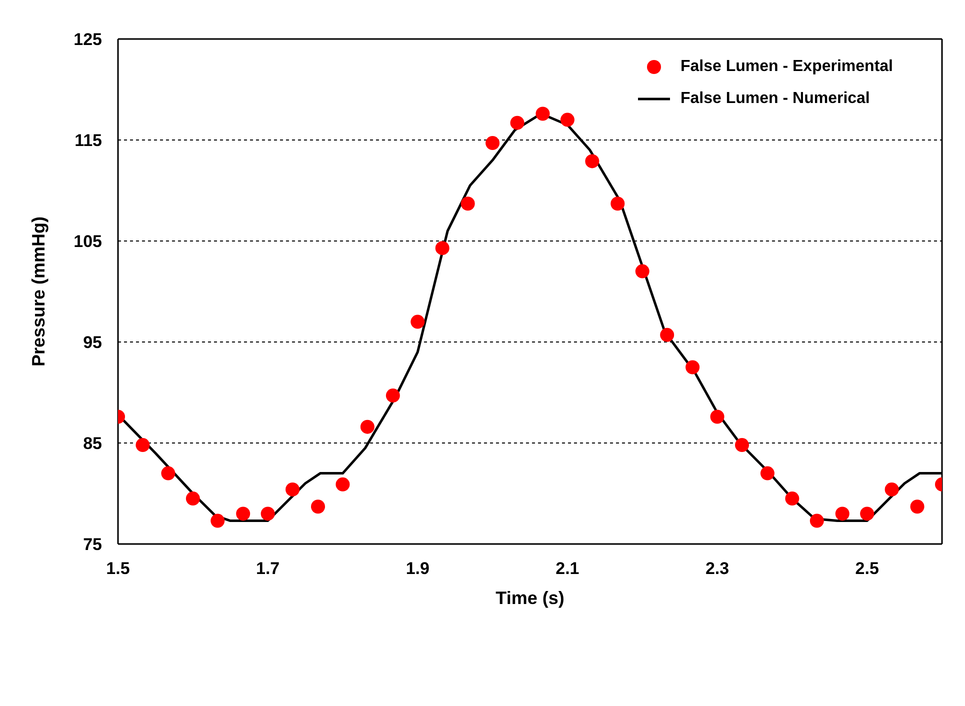 Image resolution: width=965 pixels, height=706 pixels. What do you see at coordinates (568, 568) in the screenshot?
I see `x-tick-label: 2.1` at bounding box center [568, 568].